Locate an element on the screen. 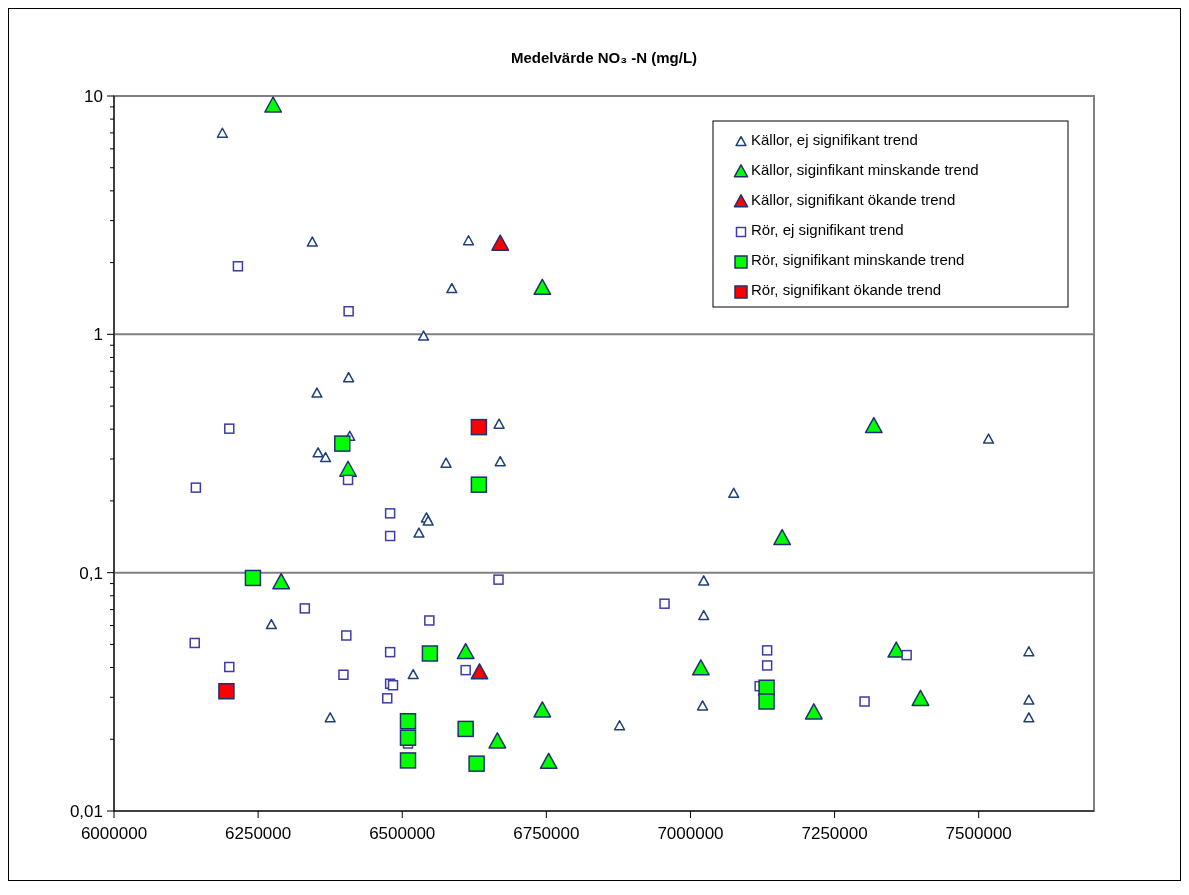 The height and width of the screenshot is (895, 1189). x-tick-label: 7000000 is located at coordinates (690, 833).